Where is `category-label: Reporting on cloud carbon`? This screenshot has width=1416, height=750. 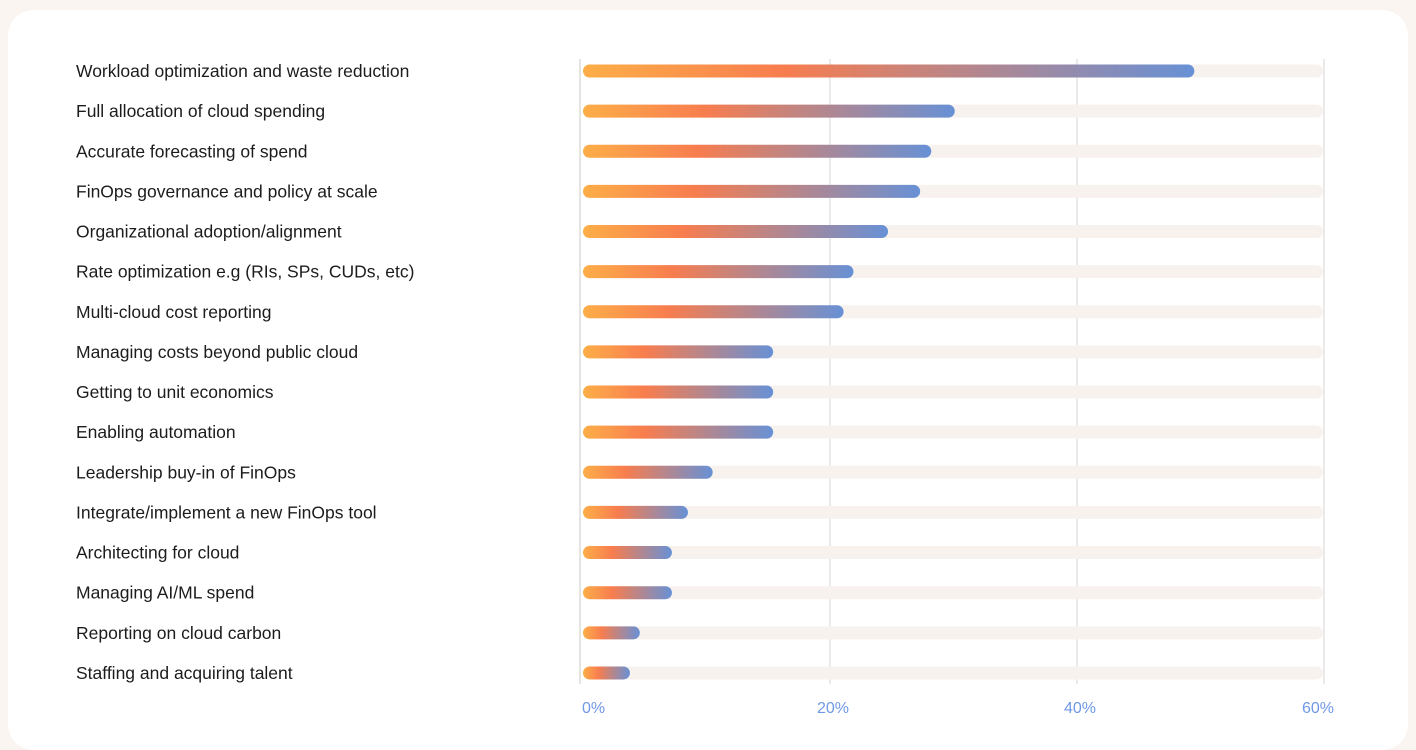
category-label: Reporting on cloud carbon is located at coordinates (178, 633).